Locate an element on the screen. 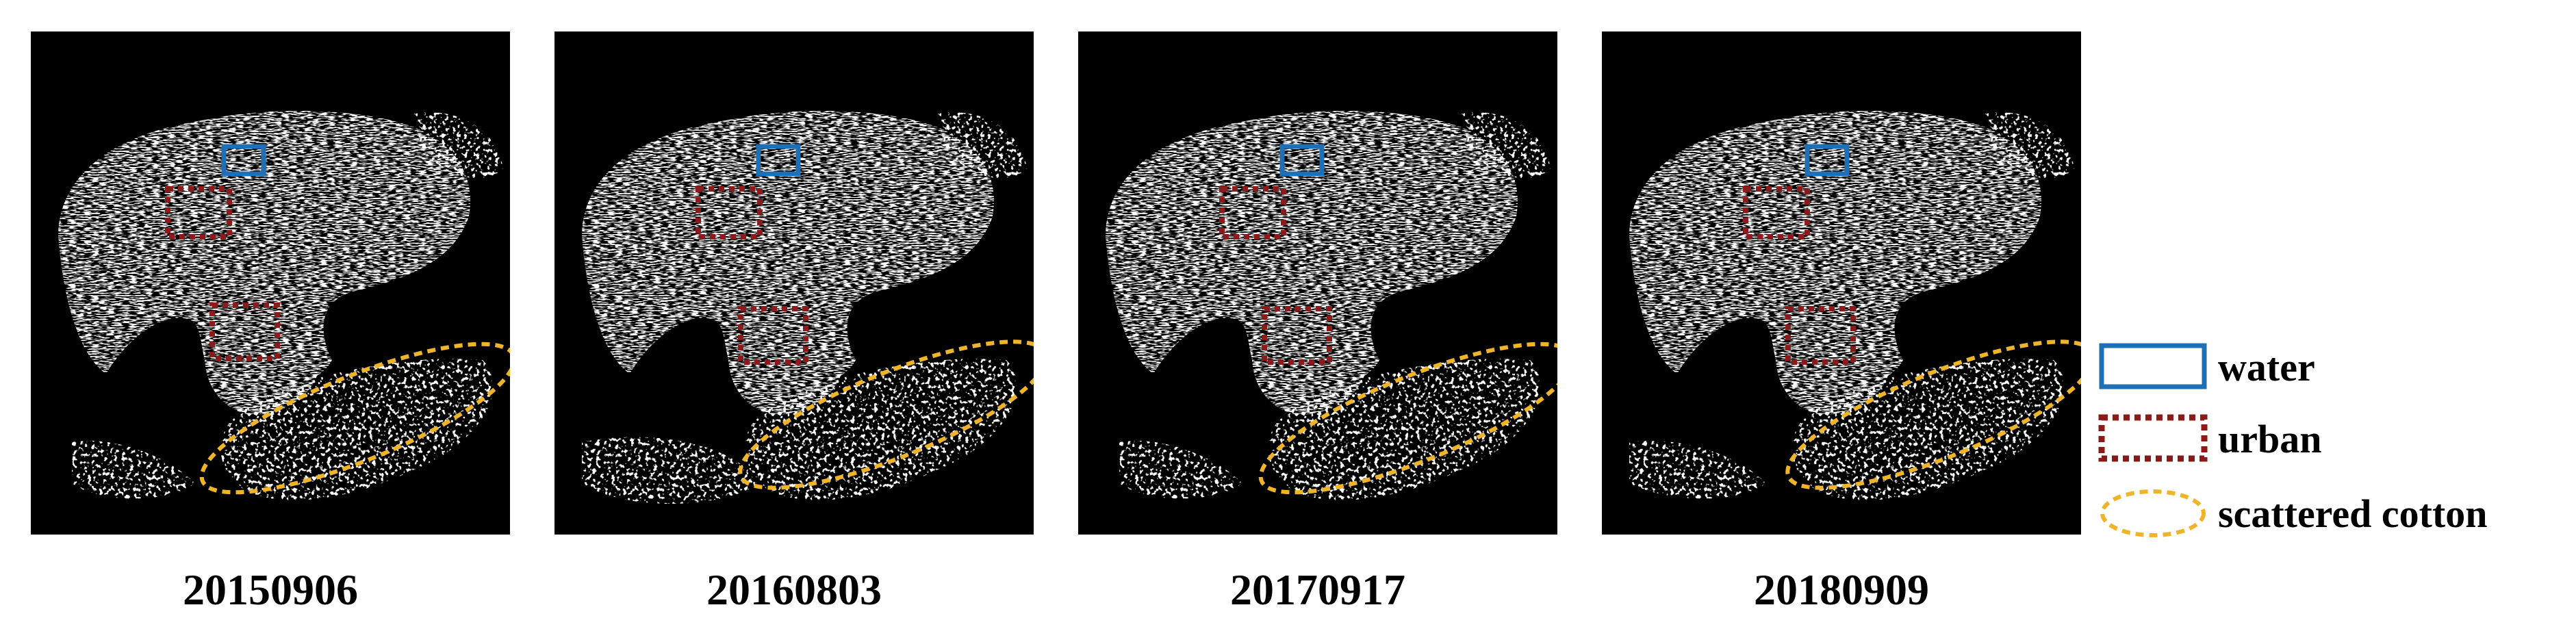 The height and width of the screenshot is (642, 2576). legend-label: water is located at coordinates (2266, 367).